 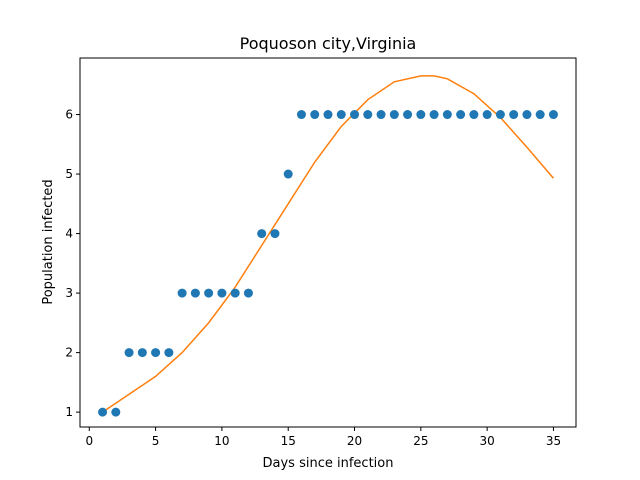 I want to click on y-axis-label: Population infected, so click(x=48, y=241).